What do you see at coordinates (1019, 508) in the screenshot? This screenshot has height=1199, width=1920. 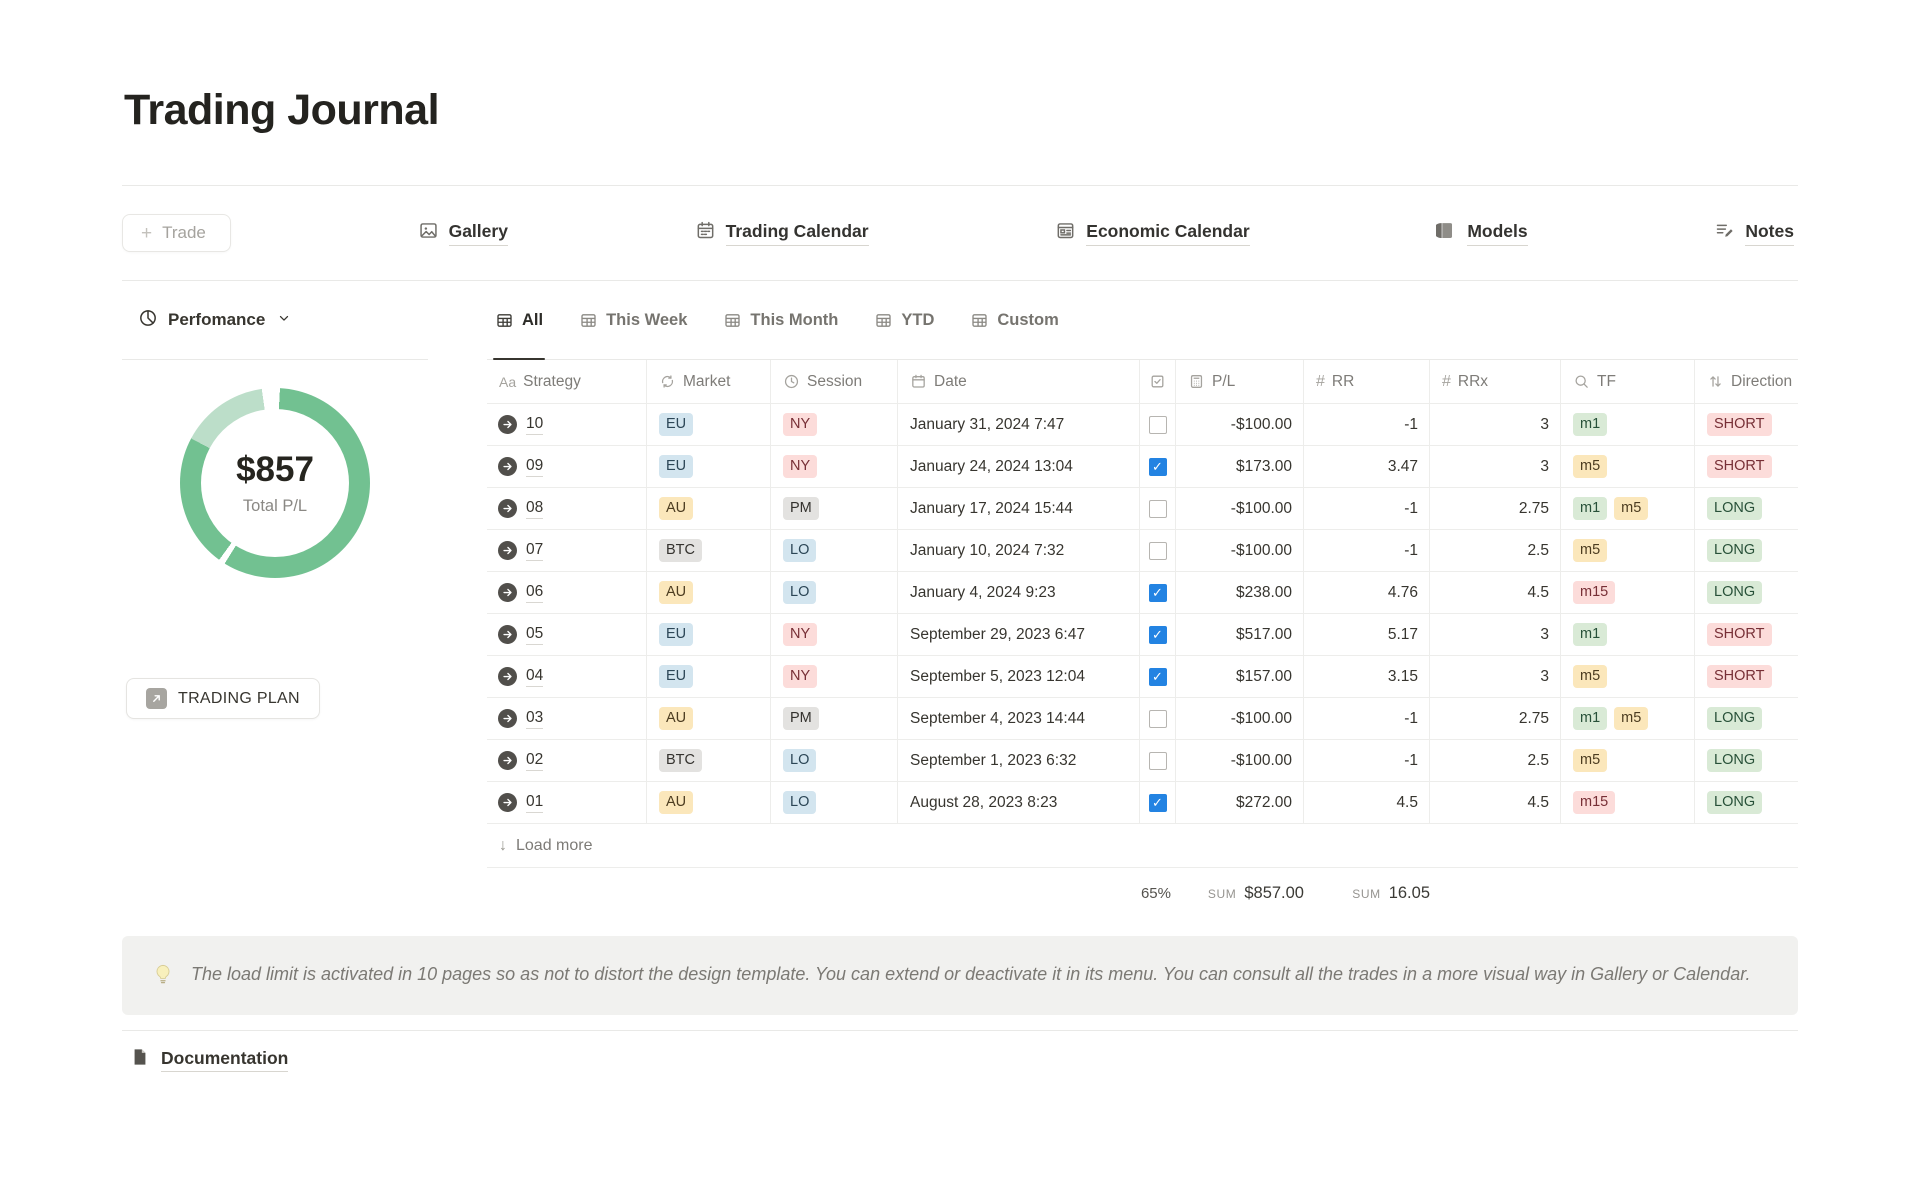 I see `date-cell: January 17, 2024 15:44` at bounding box center [1019, 508].